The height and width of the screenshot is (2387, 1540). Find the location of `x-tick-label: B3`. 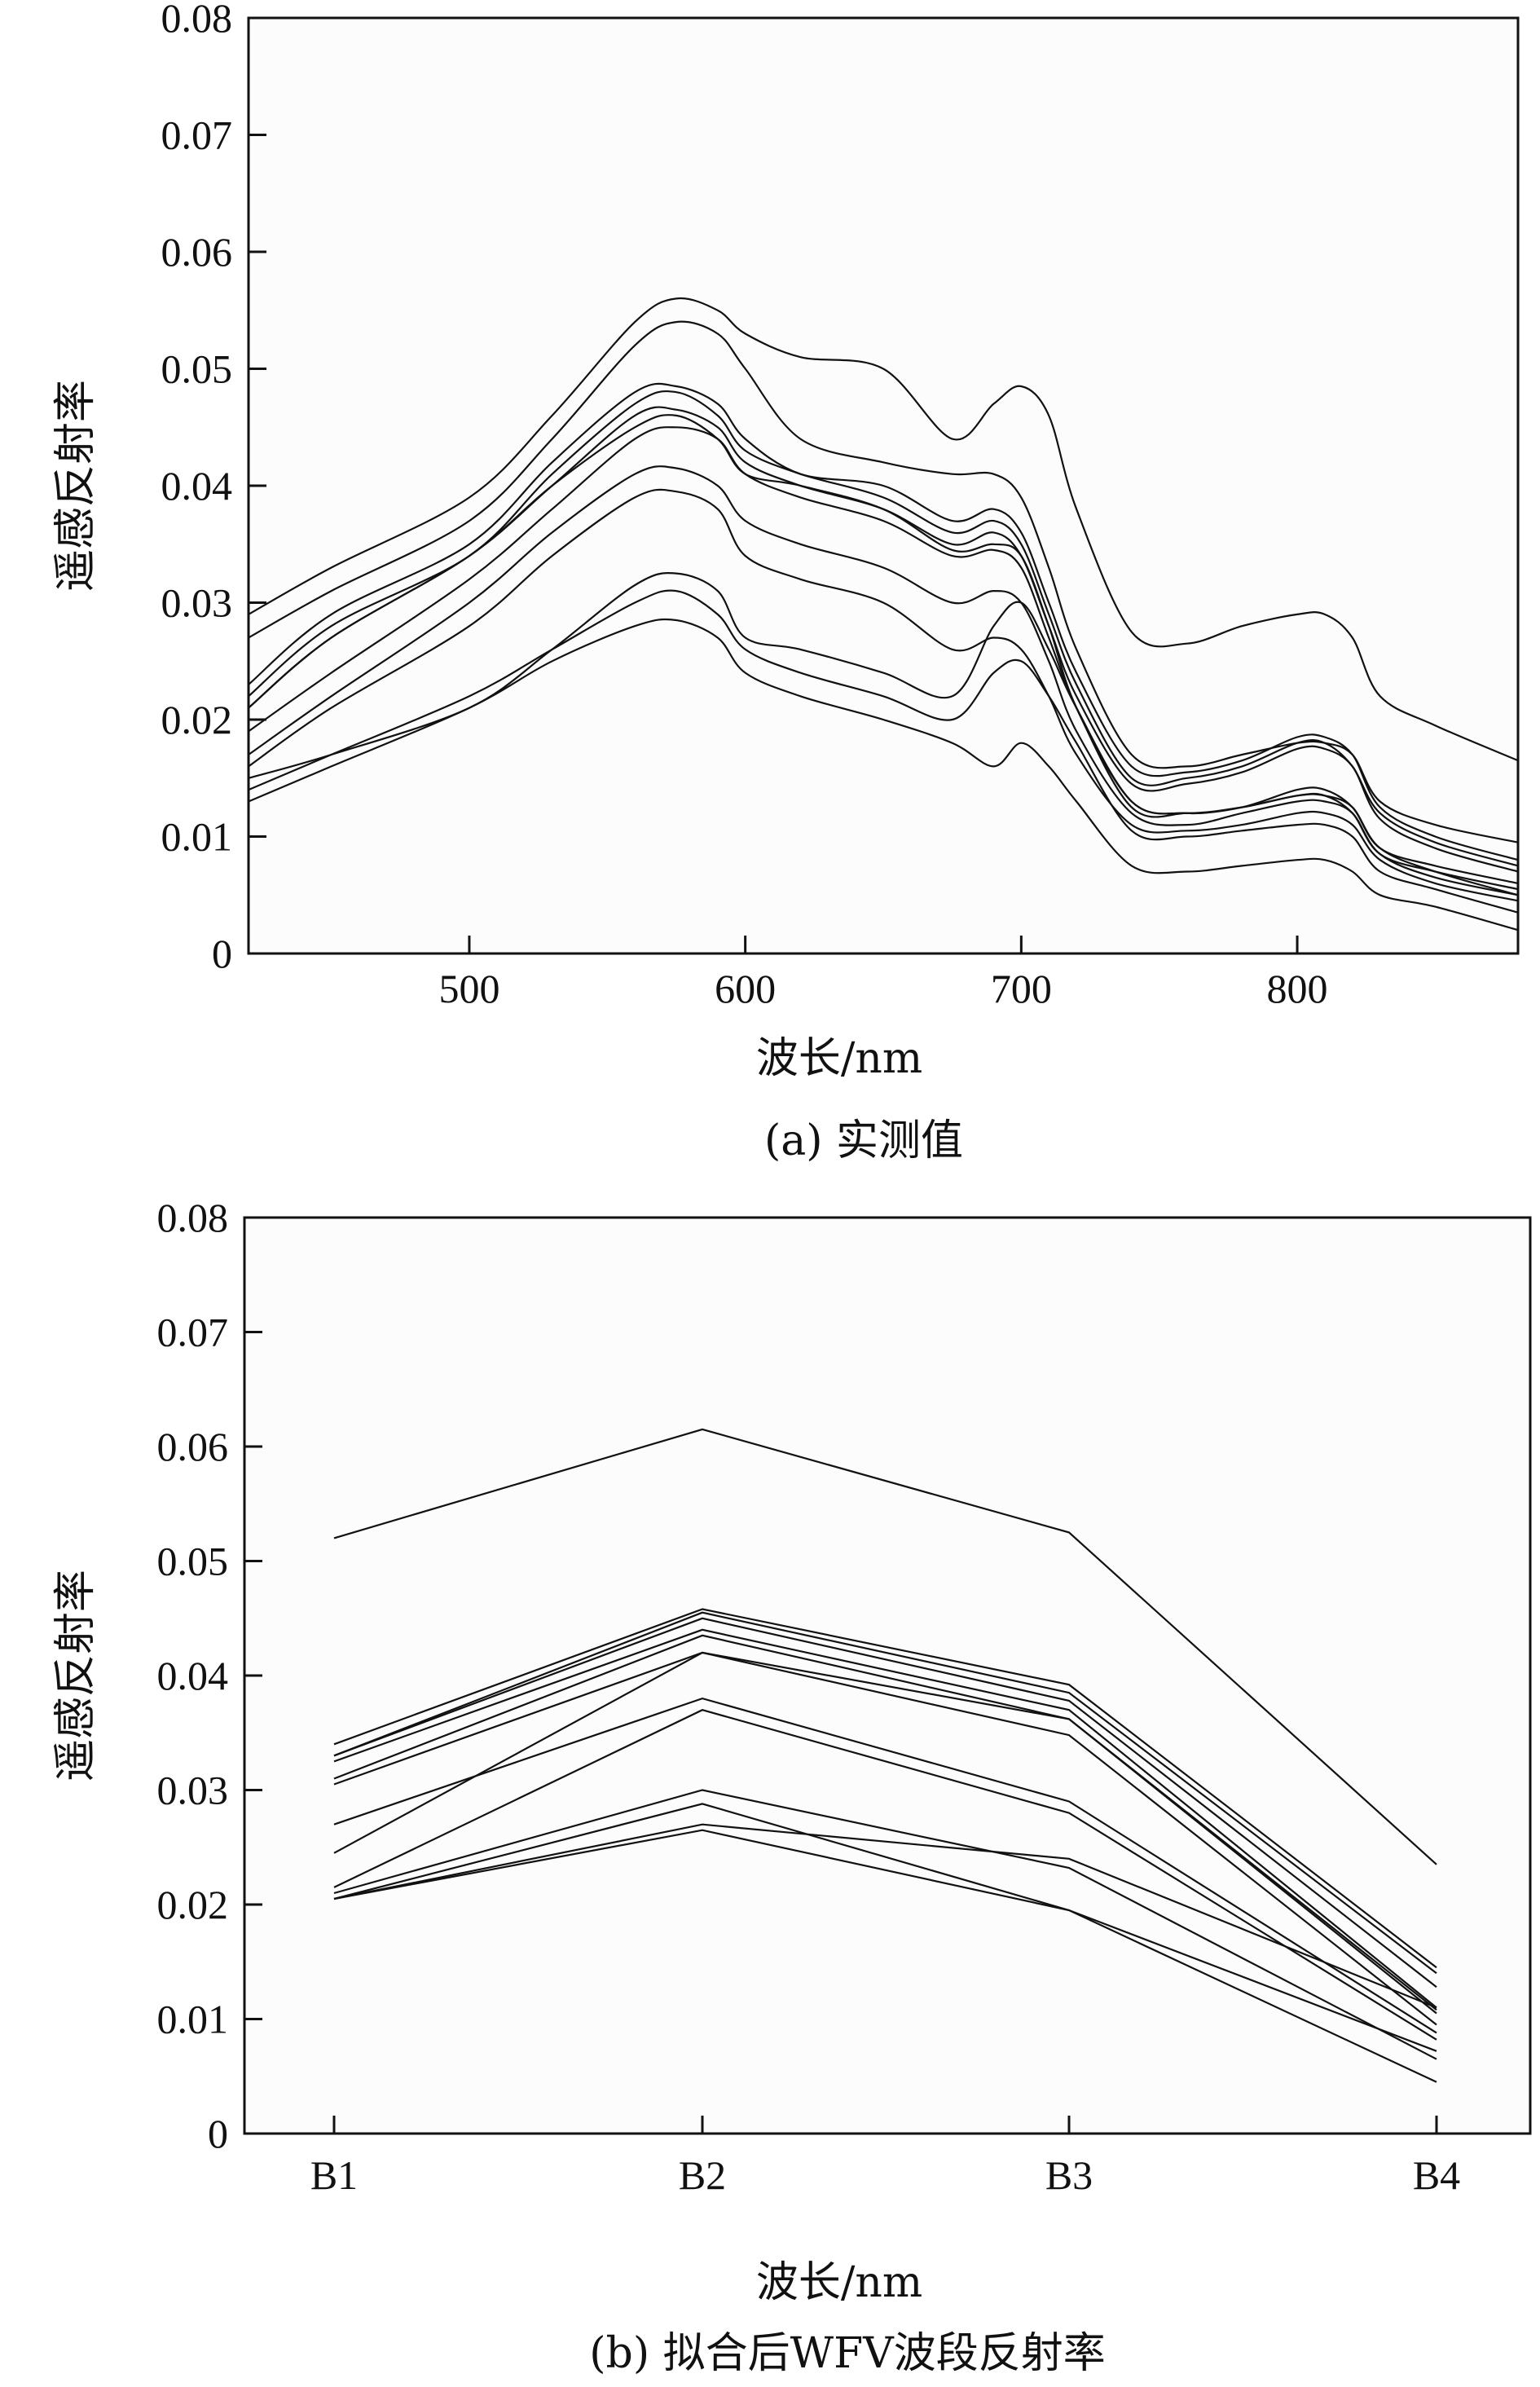

x-tick-label: B3 is located at coordinates (1069, 2175).